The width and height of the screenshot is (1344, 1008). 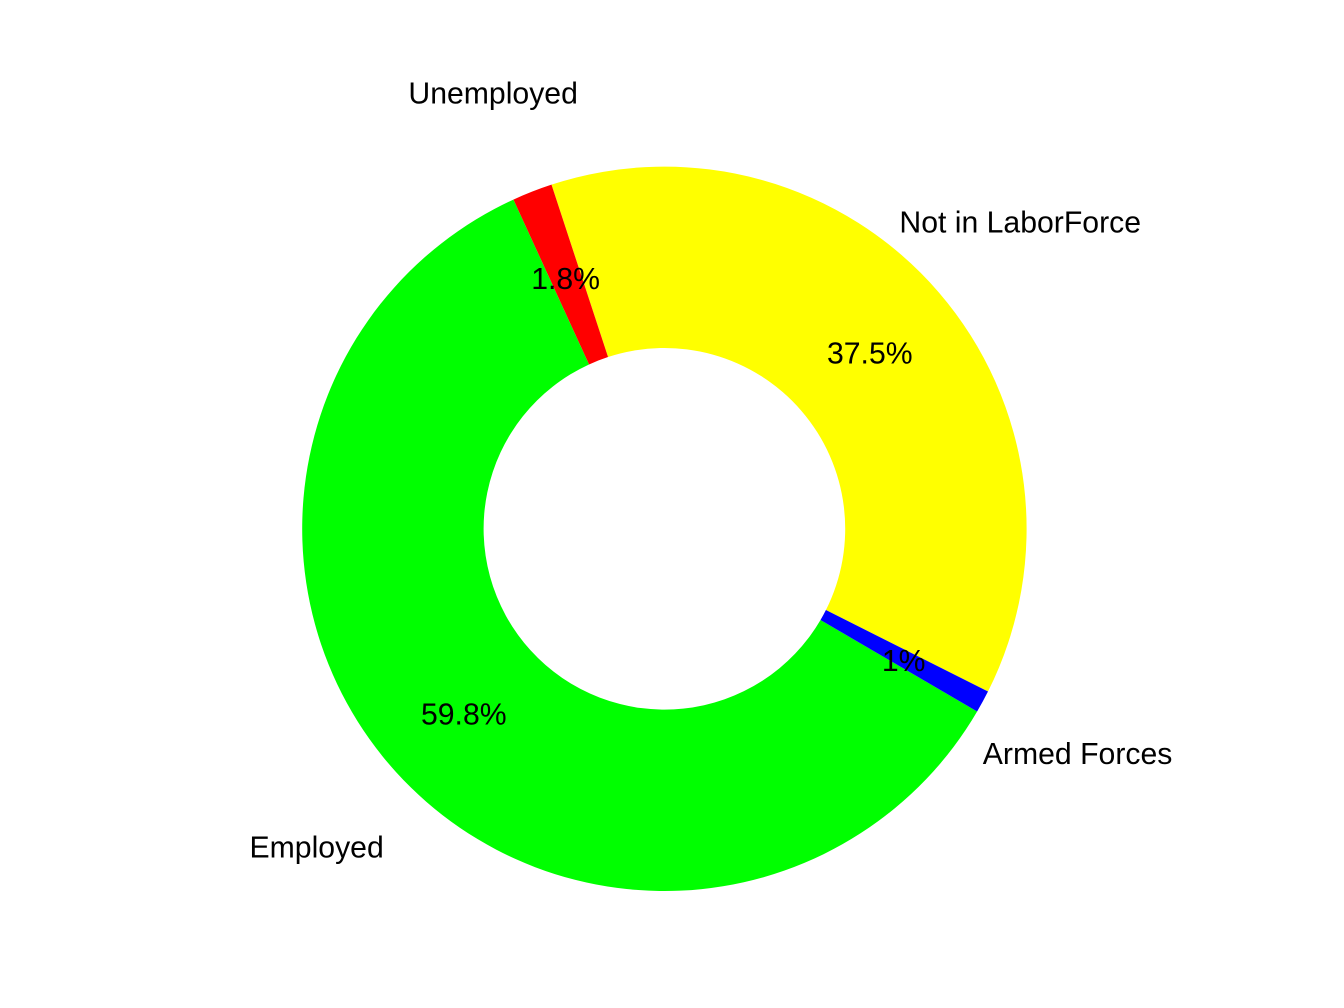 What do you see at coordinates (1020, 222) in the screenshot?
I see `svg-text: Not in LaborForce` at bounding box center [1020, 222].